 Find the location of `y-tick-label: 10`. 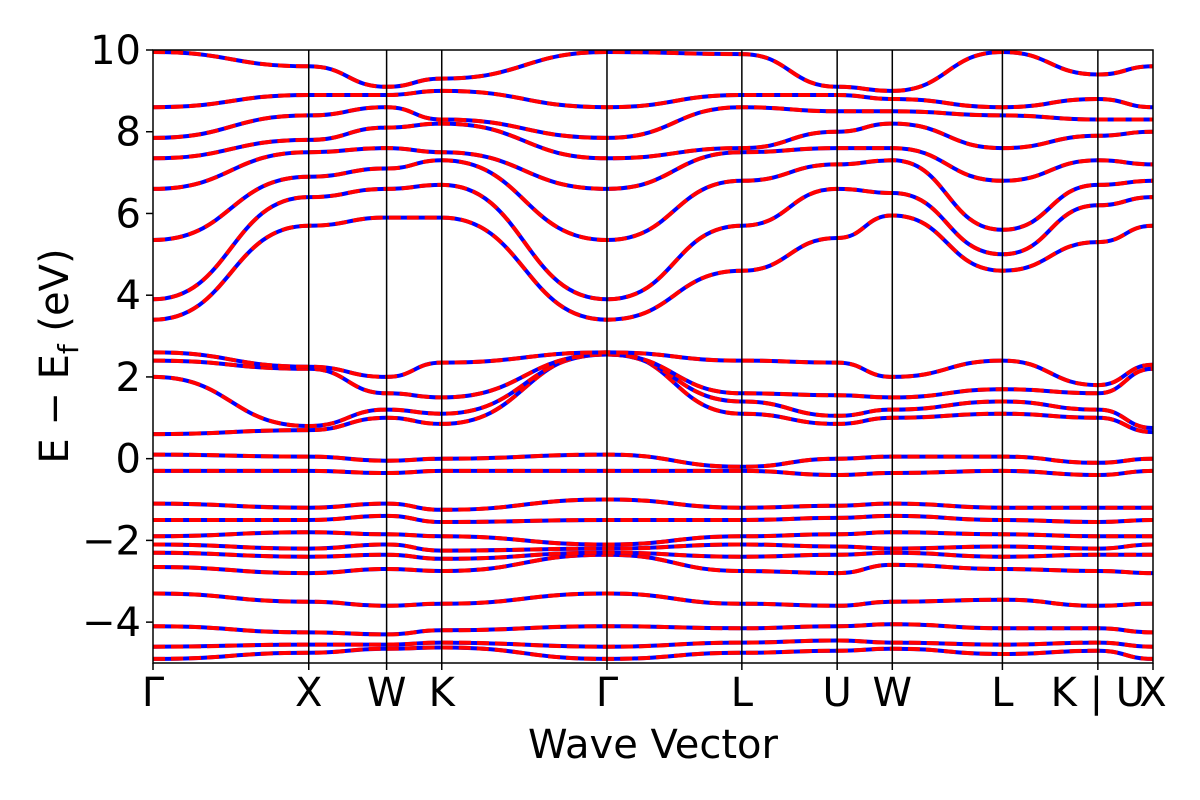

y-tick-label: 10 is located at coordinates (115, 51).